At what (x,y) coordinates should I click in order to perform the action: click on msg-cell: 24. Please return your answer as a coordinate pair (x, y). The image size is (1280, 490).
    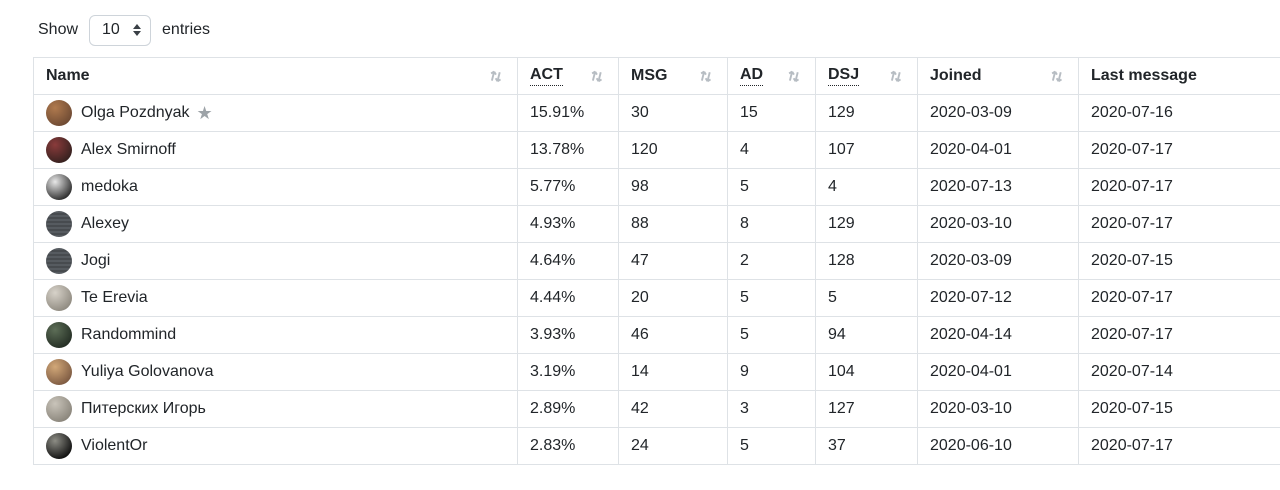
    Looking at the image, I should click on (673, 446).